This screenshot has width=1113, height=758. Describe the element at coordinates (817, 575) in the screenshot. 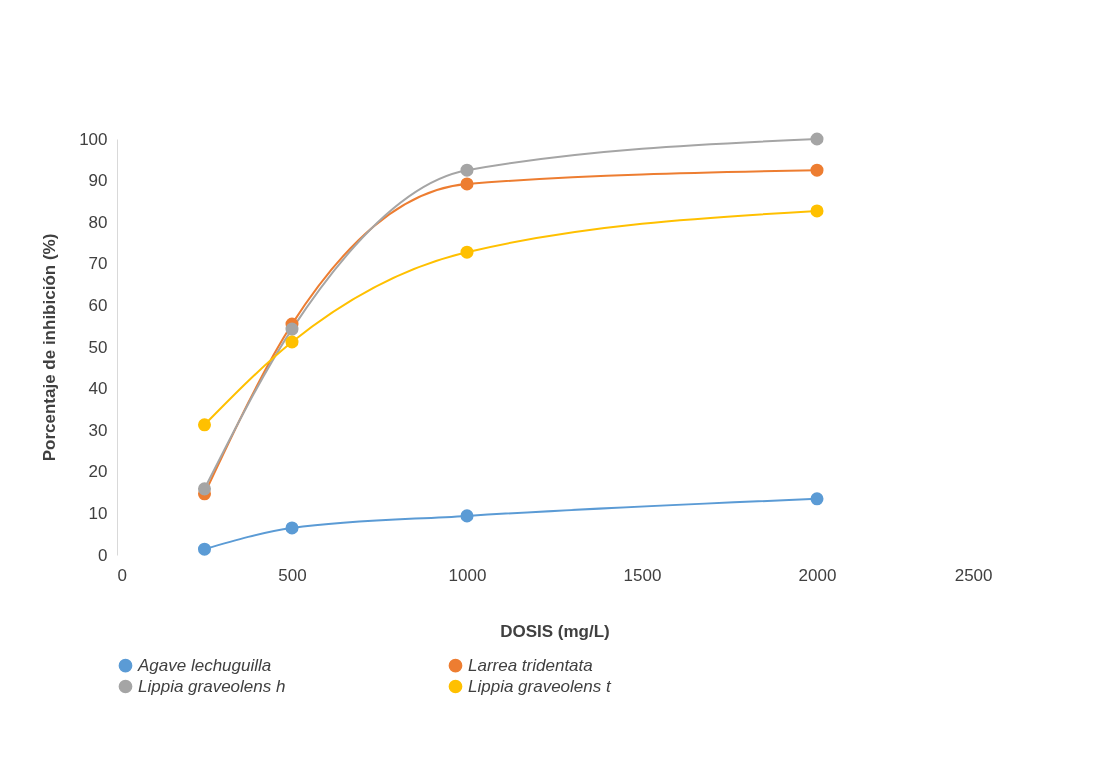

I see `x-tick-label: 2000` at that location.